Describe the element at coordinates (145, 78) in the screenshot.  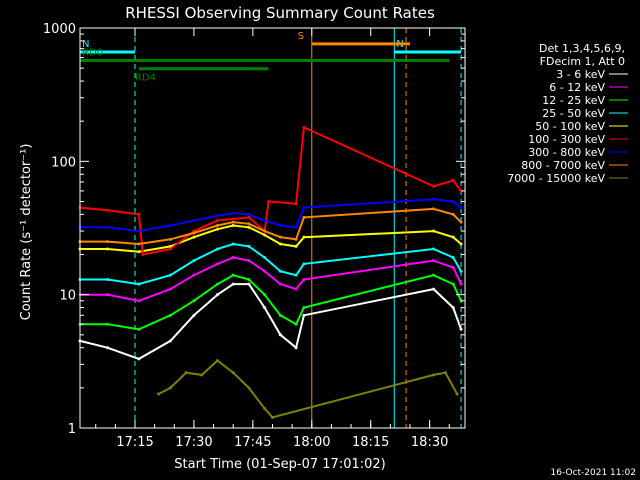
I see `flag-label-rd4-4: RD4` at that location.